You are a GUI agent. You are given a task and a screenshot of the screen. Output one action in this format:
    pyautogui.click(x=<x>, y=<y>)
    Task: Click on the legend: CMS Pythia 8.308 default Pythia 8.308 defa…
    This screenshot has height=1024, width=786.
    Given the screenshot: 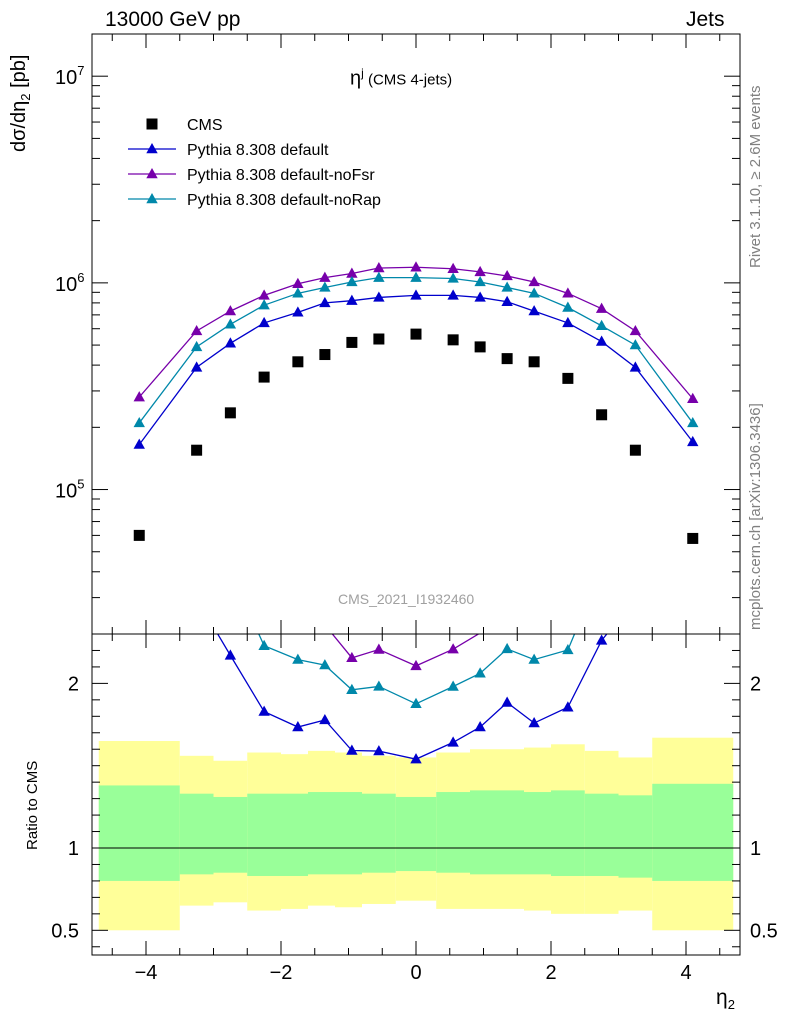 What is the action you would take?
    pyautogui.click(x=254, y=163)
    